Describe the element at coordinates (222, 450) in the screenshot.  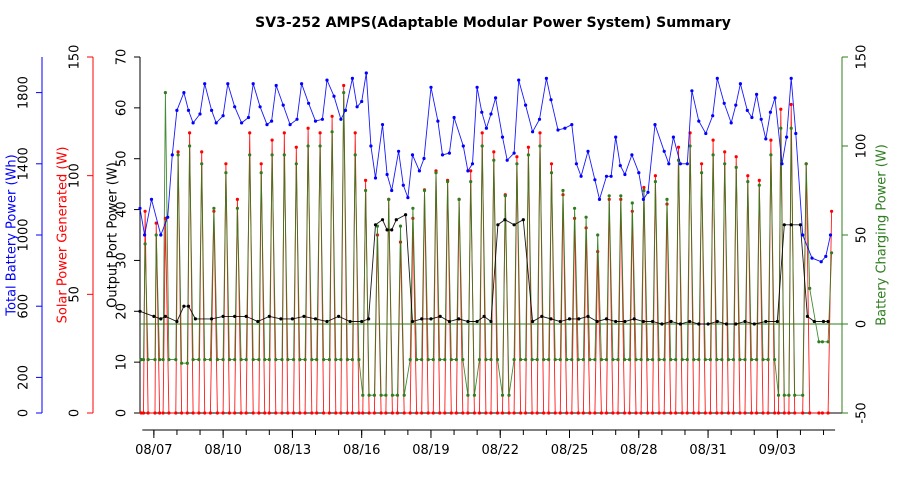
I see `x-tick-label: 08/10` at that location.